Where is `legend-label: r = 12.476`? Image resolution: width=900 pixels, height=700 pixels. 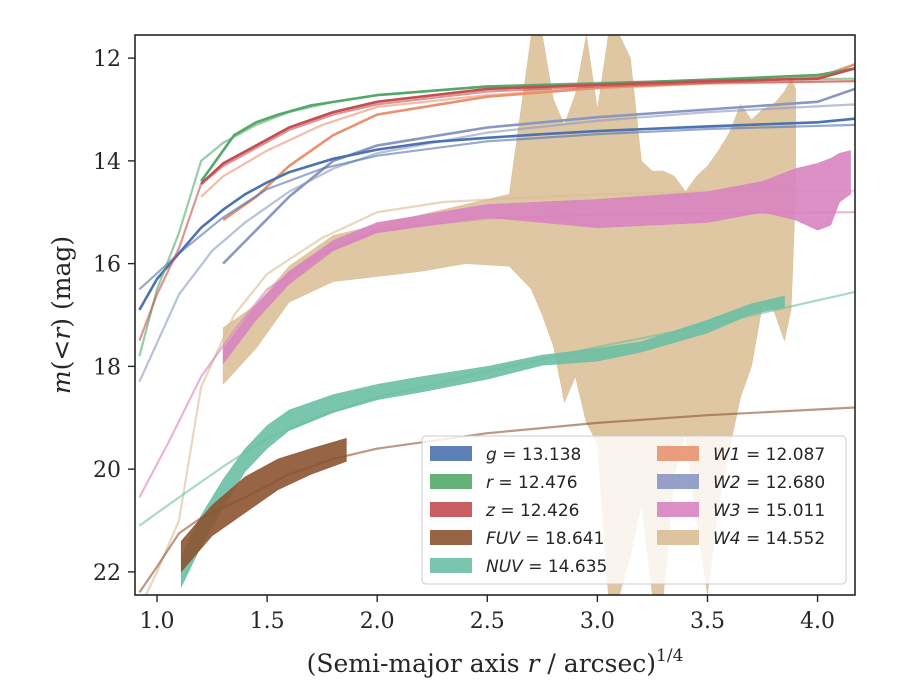 legend-label: r = 12.476 is located at coordinates (532, 483).